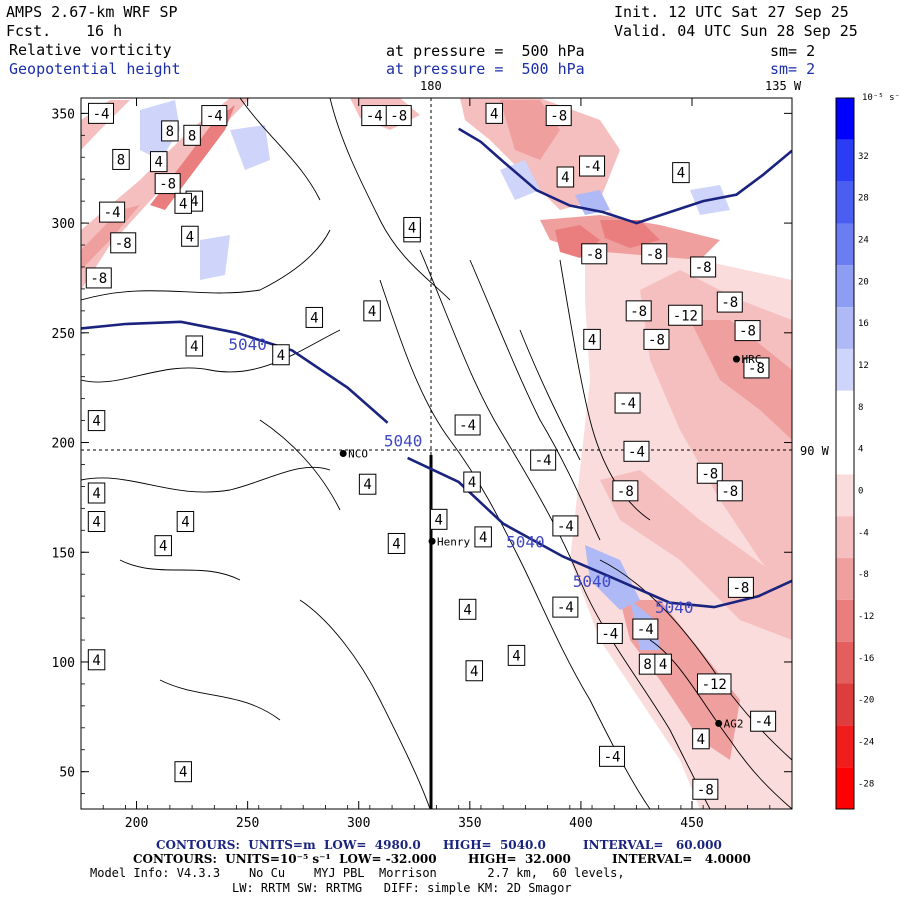 The width and height of the screenshot is (900, 900). What do you see at coordinates (358, 454) in the screenshot?
I see `station-name: NCO` at bounding box center [358, 454].